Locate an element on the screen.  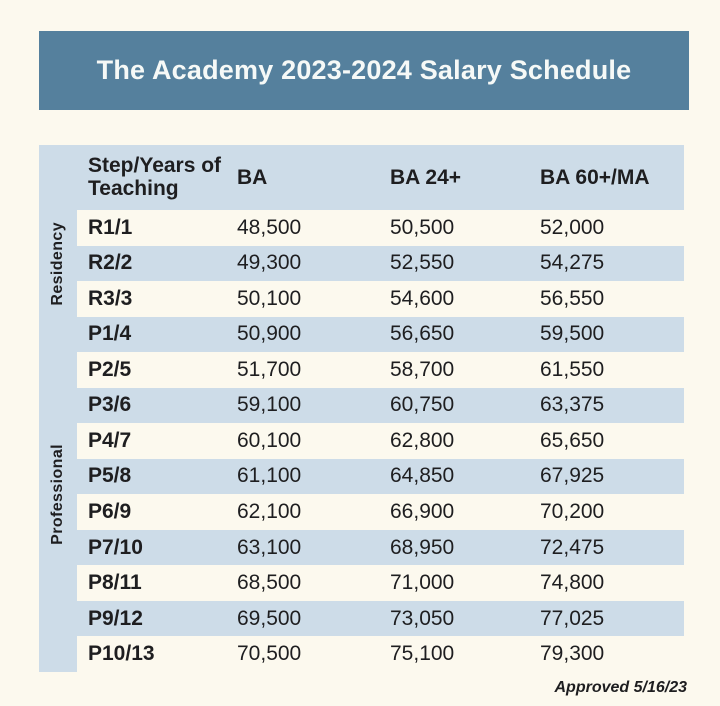
table-row: P6/9 62,100 66,900 70,200 is located at coordinates (380, 512).